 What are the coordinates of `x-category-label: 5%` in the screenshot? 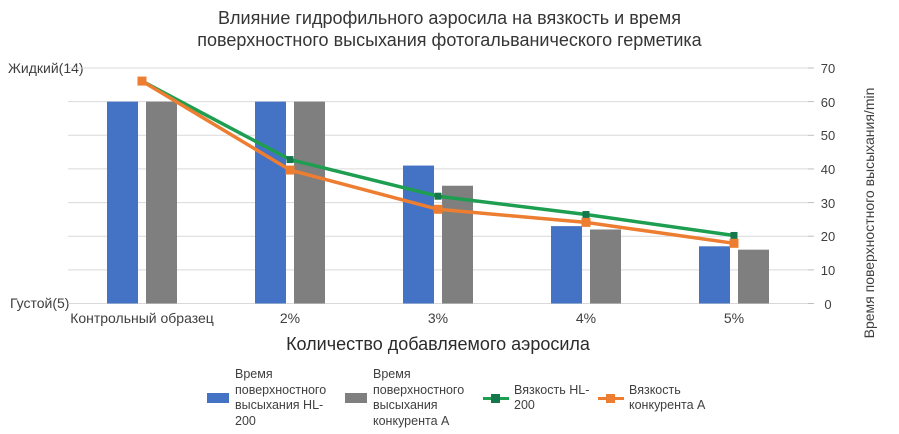 It's located at (734, 318).